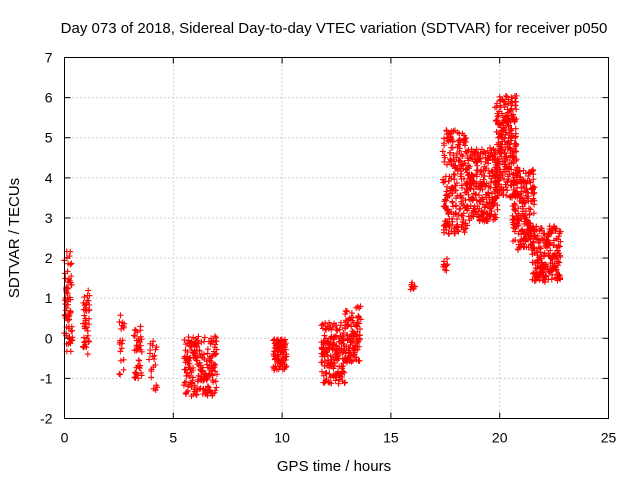 This screenshot has width=640, height=480. Describe the element at coordinates (334, 466) in the screenshot. I see `x-axis-label: GPS time / hours` at that location.